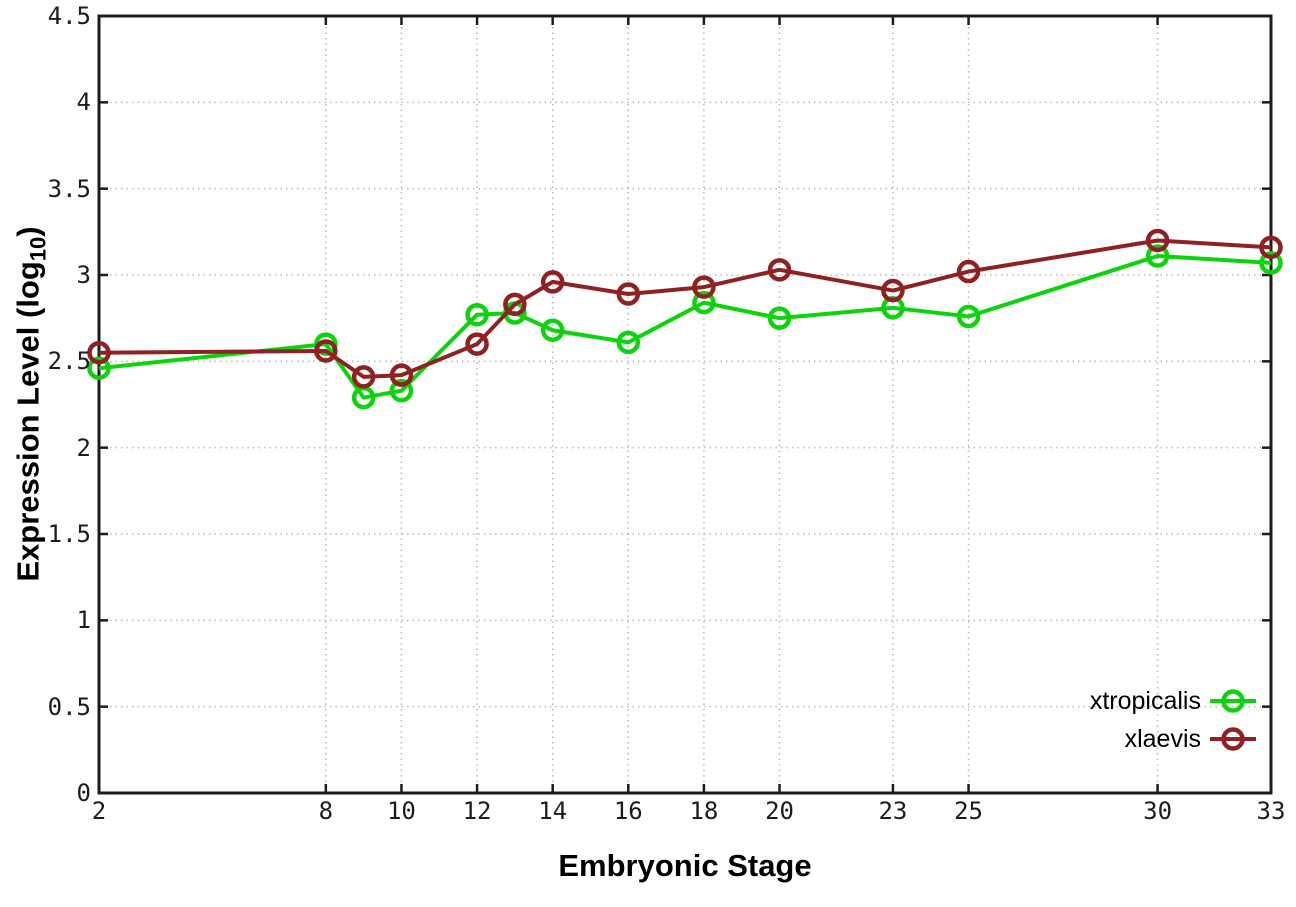 Image resolution: width=1296 pixels, height=907 pixels. I want to click on legend-entry-xtropicalis: xtropicalis, so click(1173, 701).